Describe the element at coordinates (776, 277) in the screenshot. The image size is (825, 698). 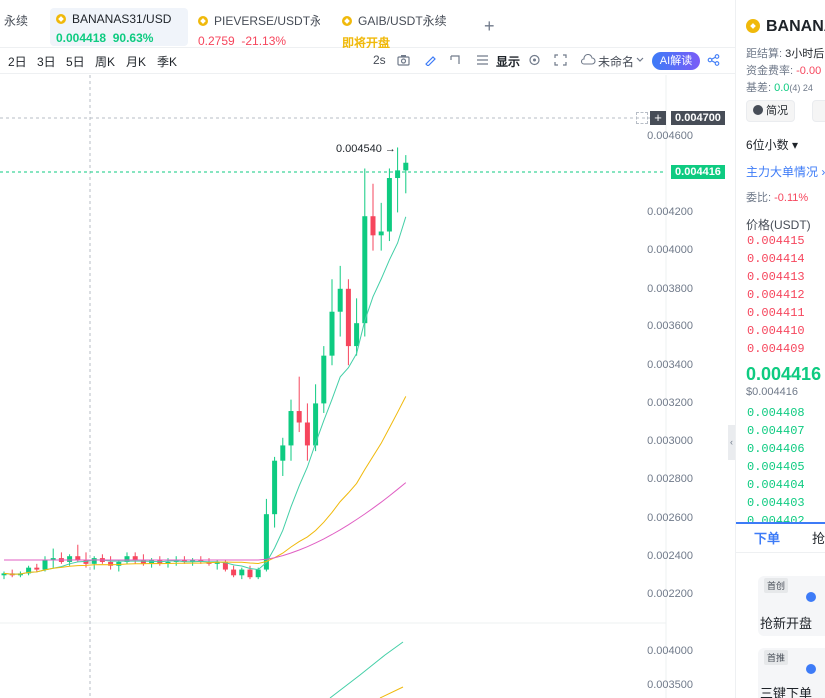
I see `ask-row: 0.004413` at that location.